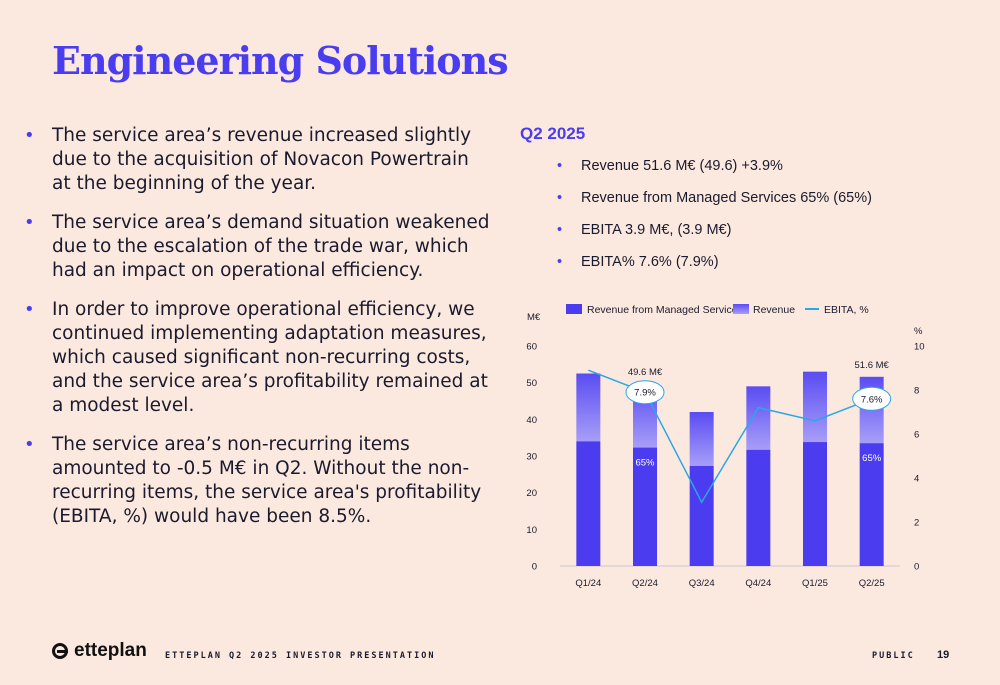  What do you see at coordinates (60, 651) in the screenshot?
I see `etteplan-logo-icon` at bounding box center [60, 651].